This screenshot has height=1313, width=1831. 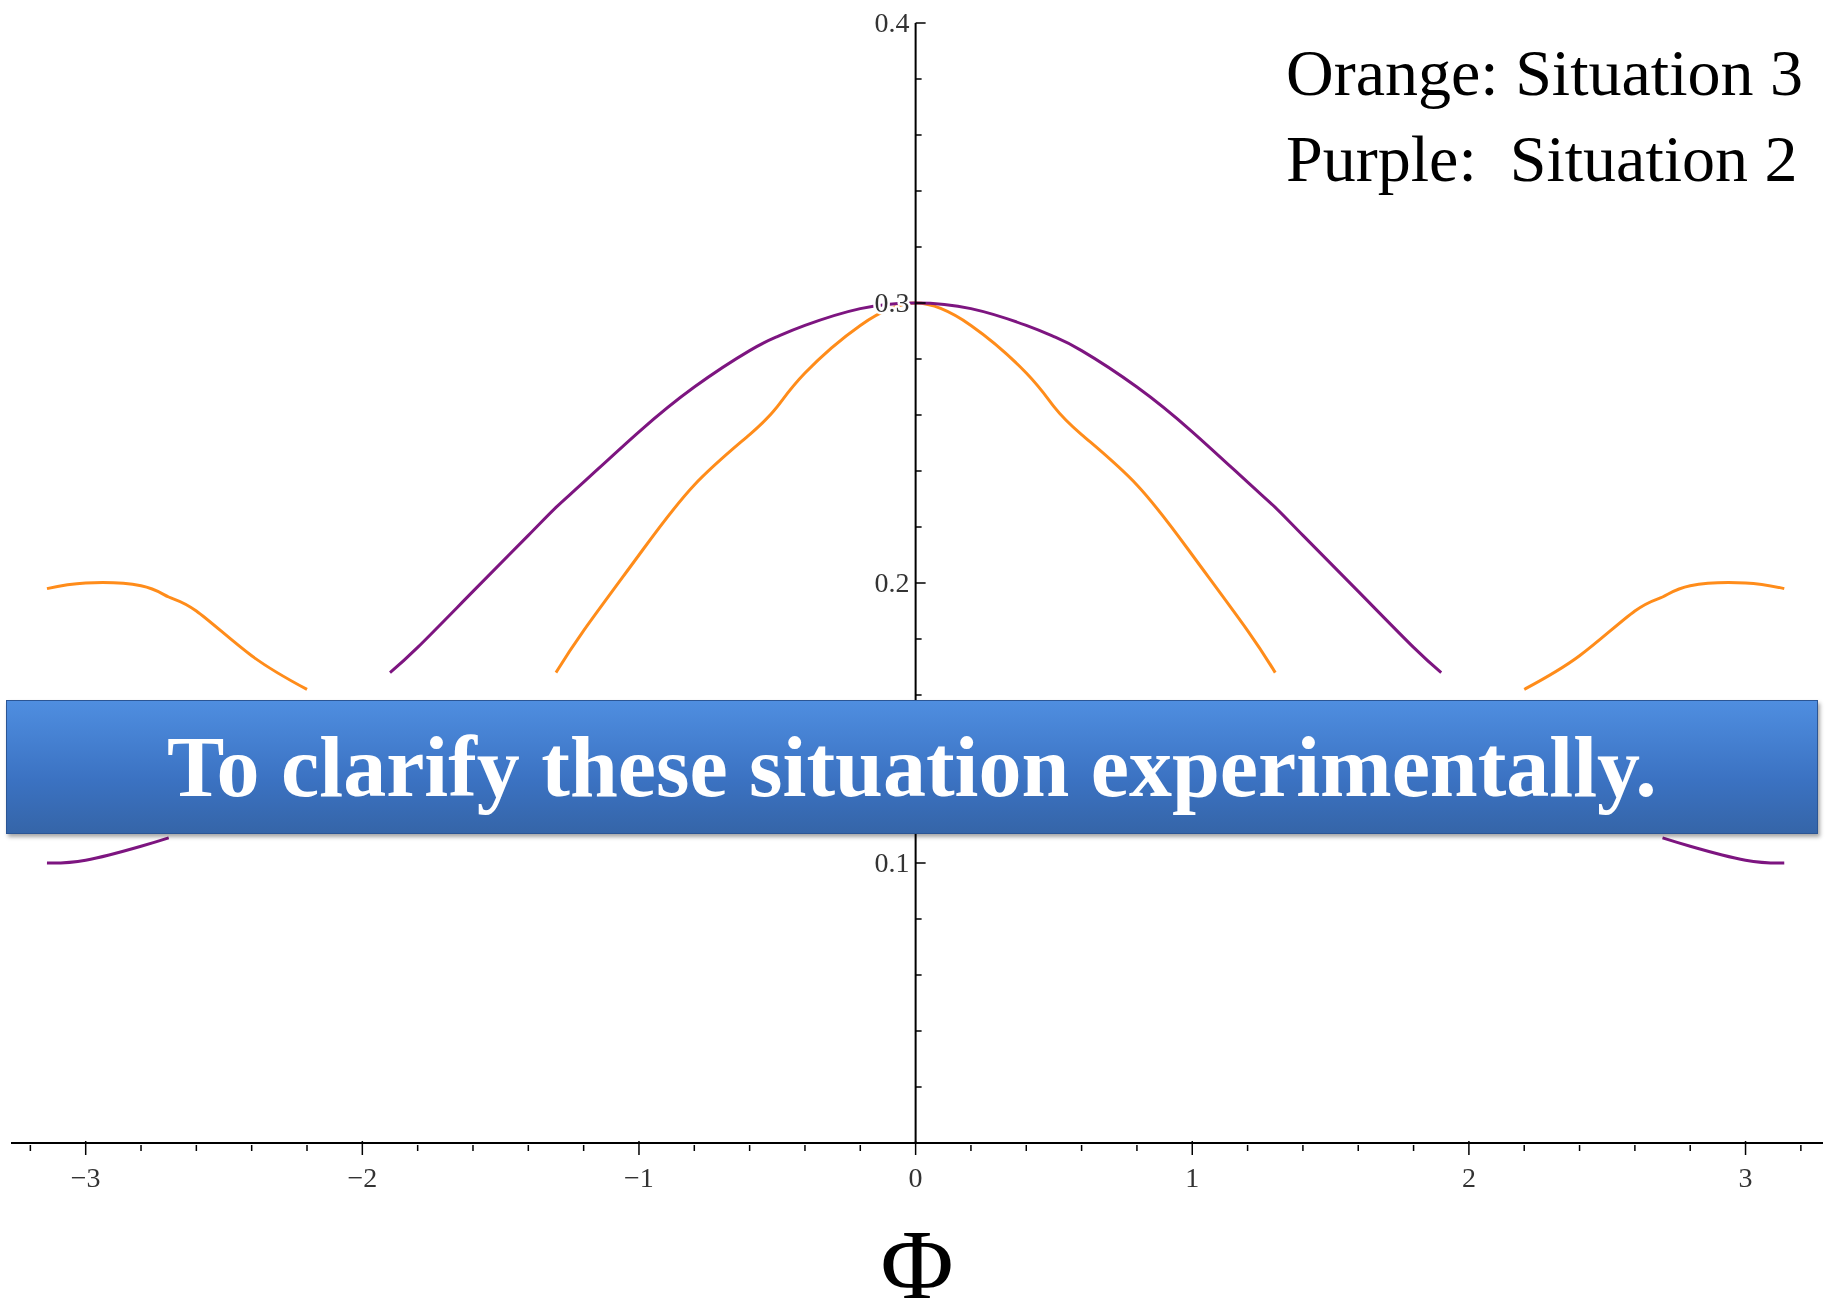 What do you see at coordinates (85, 1177) in the screenshot?
I see `x-tick-label: −3` at bounding box center [85, 1177].